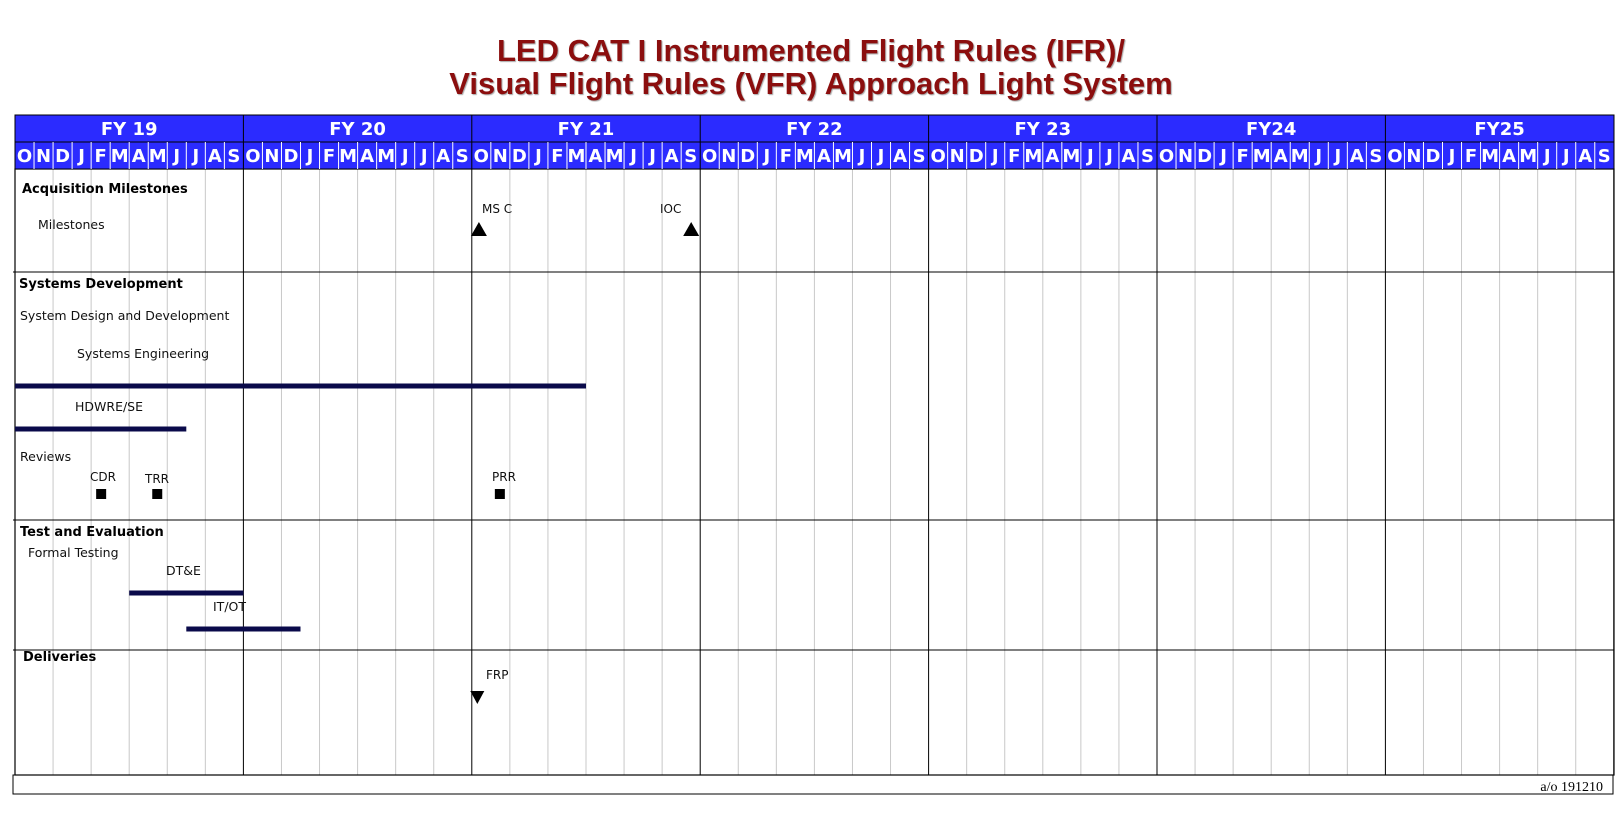  Describe the element at coordinates (504, 477) in the screenshot. I see `milestone-label-prr: PRR` at that location.